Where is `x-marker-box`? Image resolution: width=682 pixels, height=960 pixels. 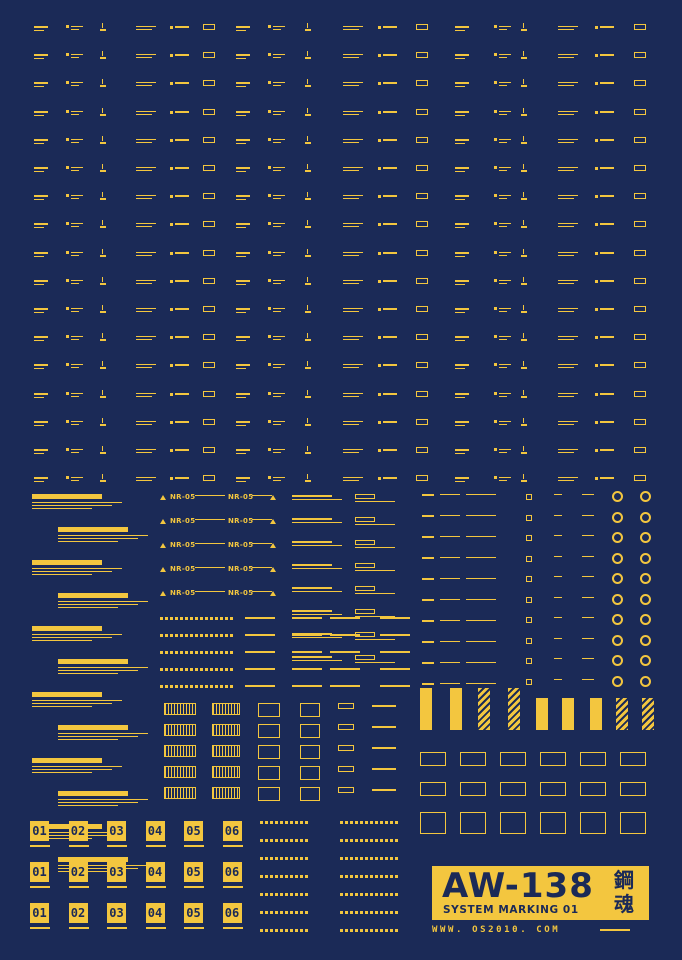
x-marker-box is located at coordinates (310, 752).